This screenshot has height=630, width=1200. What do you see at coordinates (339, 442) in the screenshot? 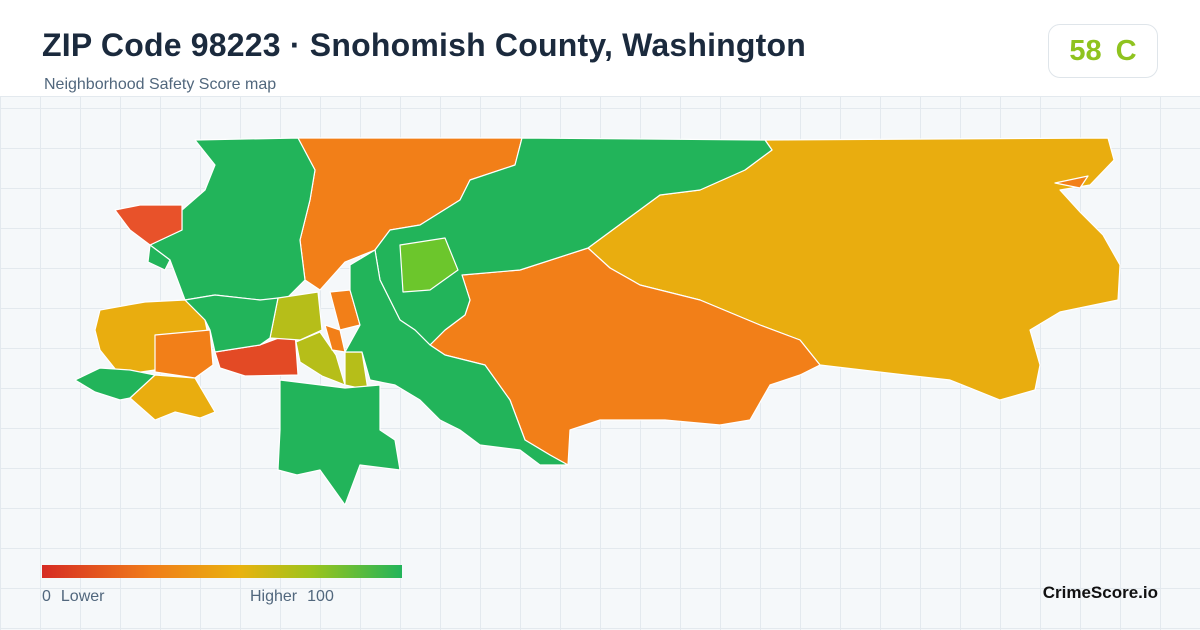
I see `region-south-central` at bounding box center [339, 442].